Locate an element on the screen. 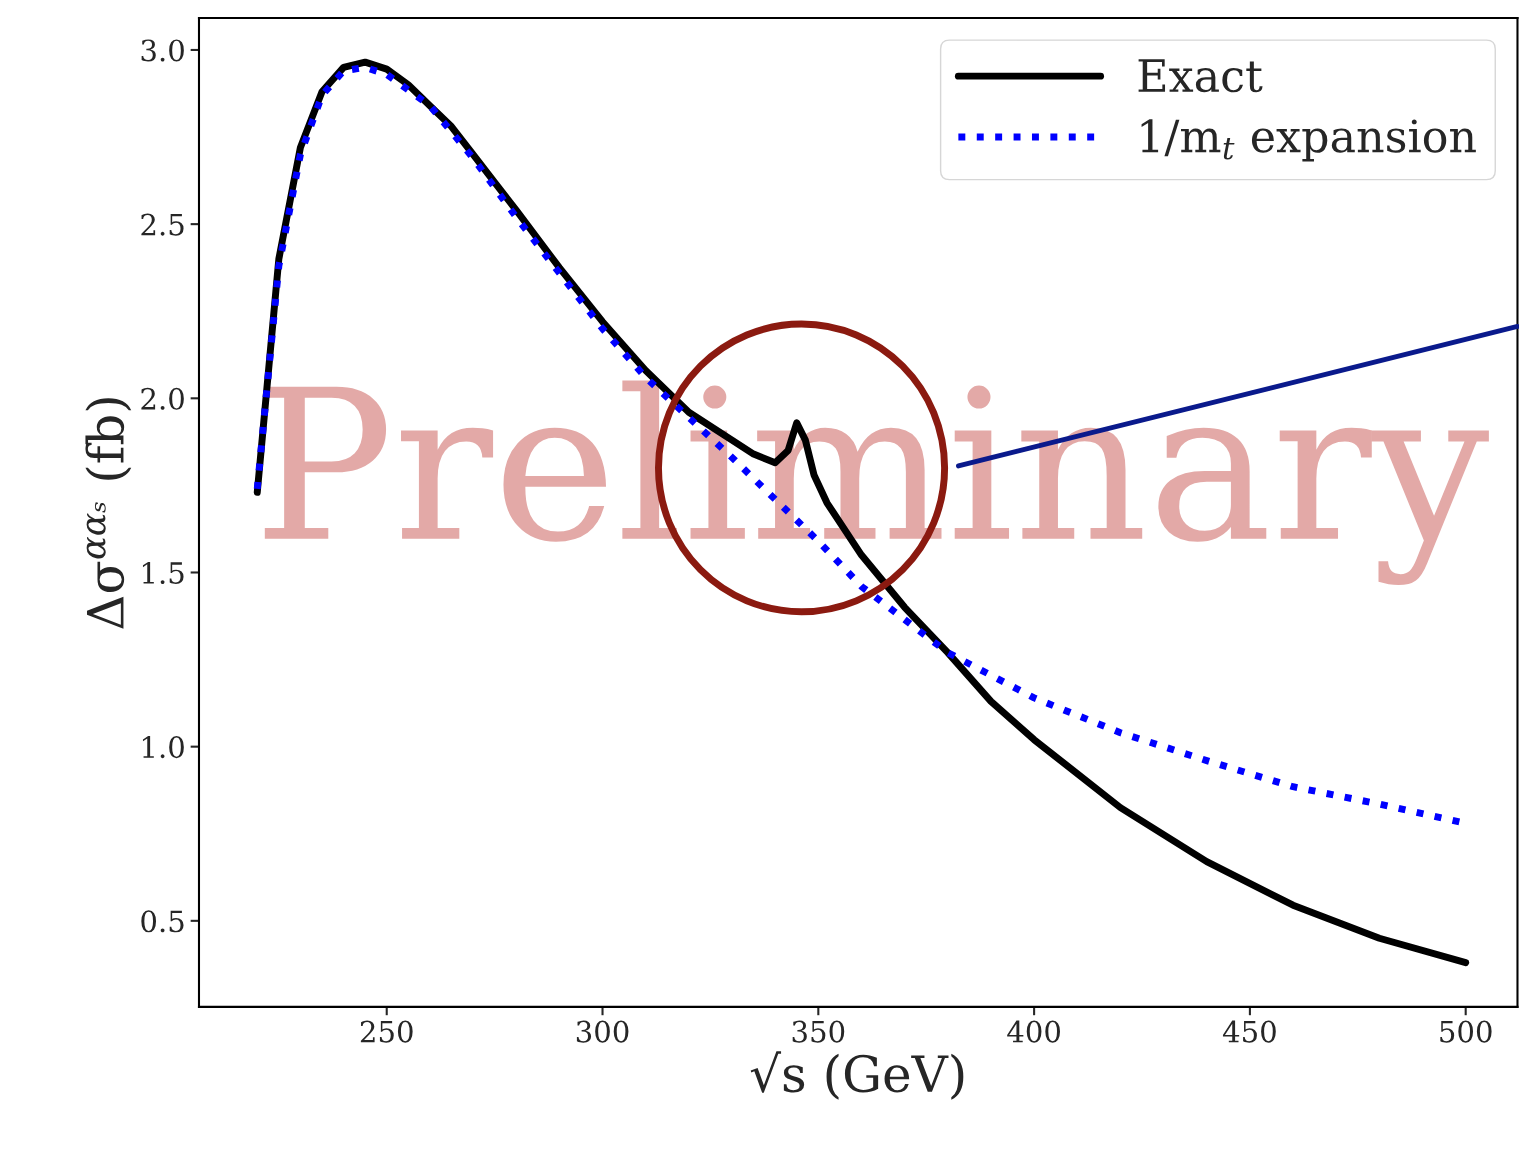 This screenshot has height=1156, width=1519. x-tick-label: 400 is located at coordinates (1033, 1031).